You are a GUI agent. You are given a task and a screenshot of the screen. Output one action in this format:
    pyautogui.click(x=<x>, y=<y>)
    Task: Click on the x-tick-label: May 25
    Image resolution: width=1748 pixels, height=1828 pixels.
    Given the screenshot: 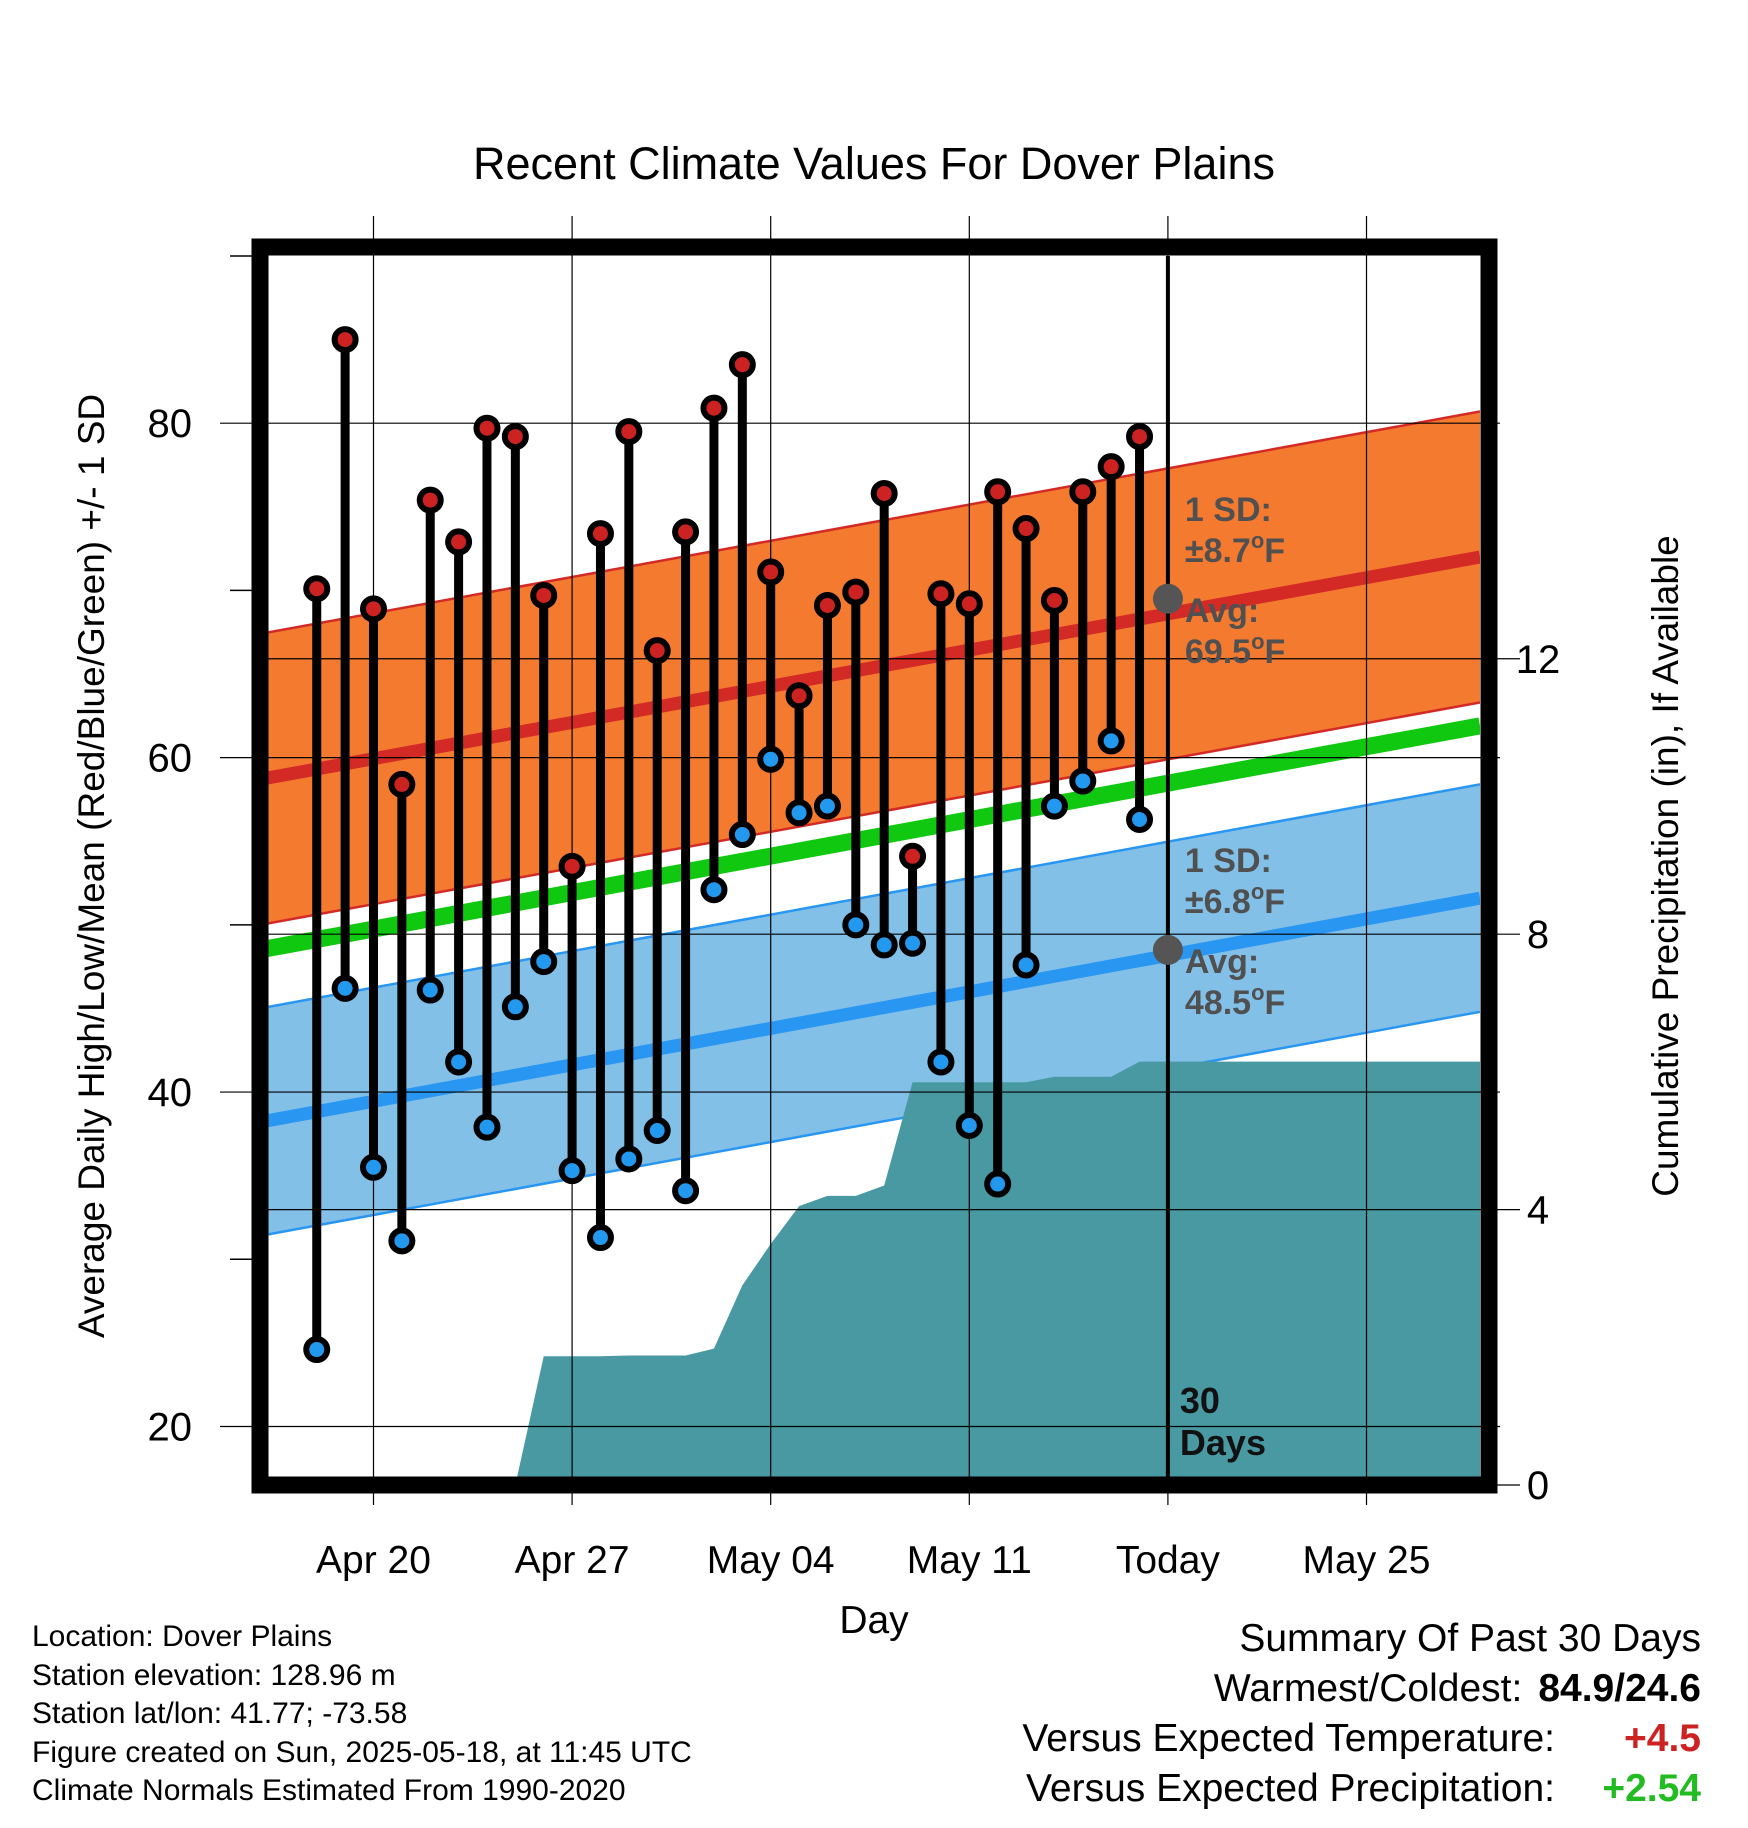 What is the action you would take?
    pyautogui.click(x=1367, y=1560)
    